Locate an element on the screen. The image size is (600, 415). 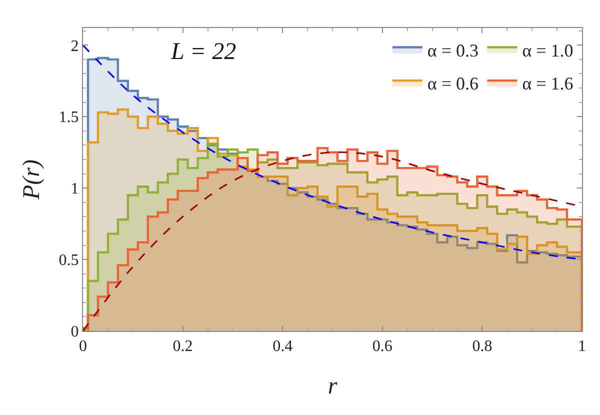
y-tick-label: 1.5 is located at coordinates (68, 117).